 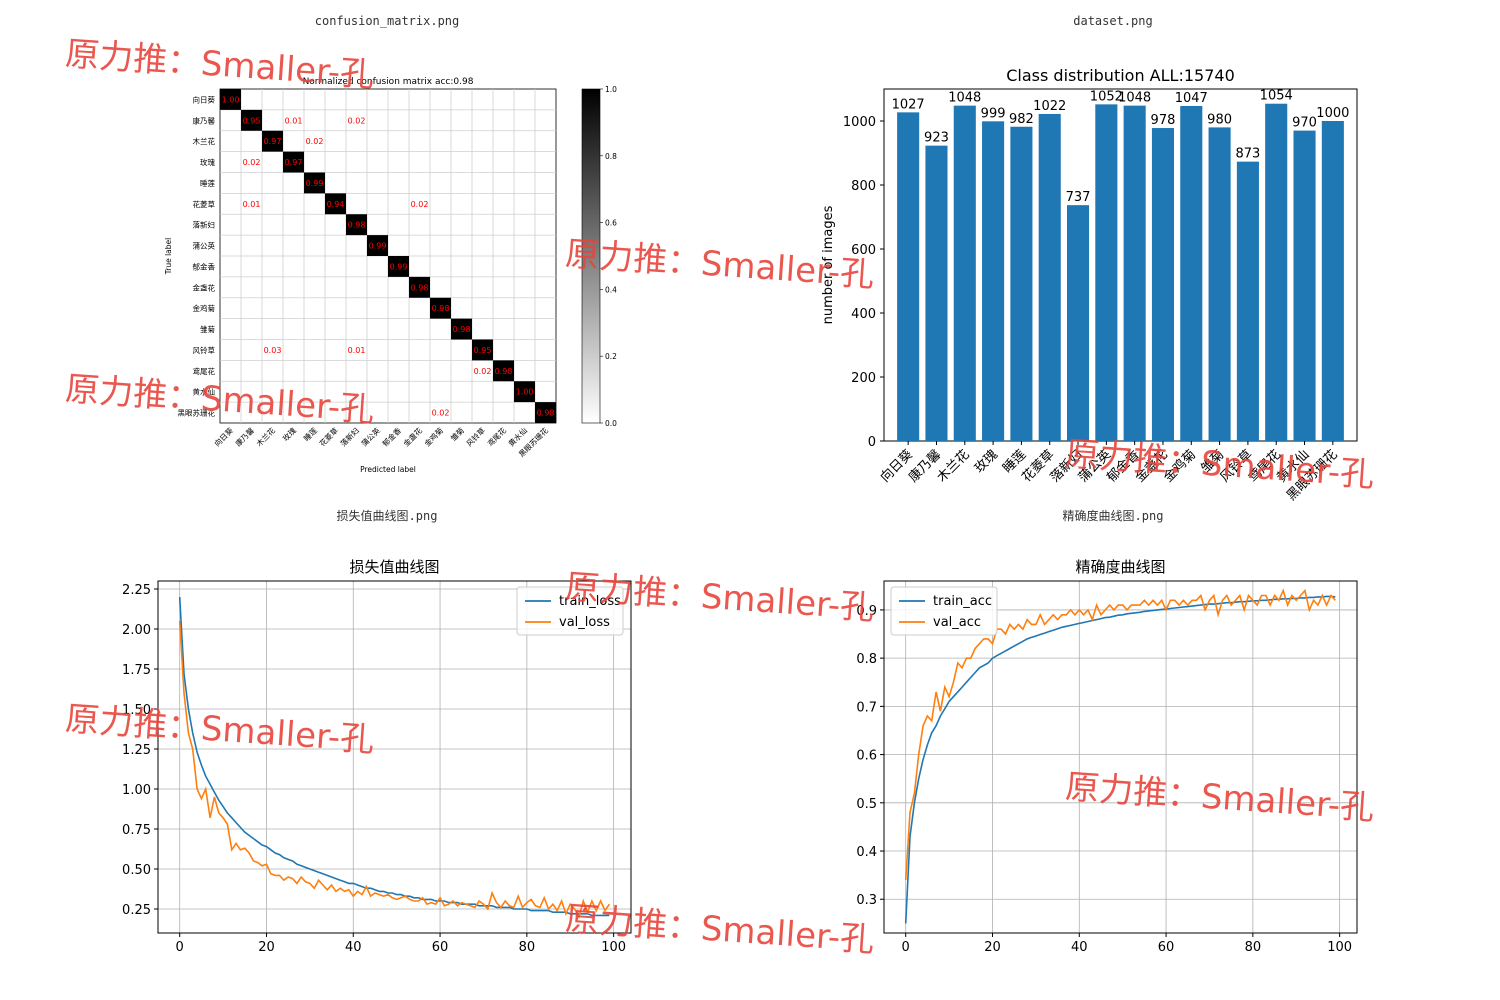 I want to click on cm-ytick-label: 花菱草, so click(x=204, y=204).